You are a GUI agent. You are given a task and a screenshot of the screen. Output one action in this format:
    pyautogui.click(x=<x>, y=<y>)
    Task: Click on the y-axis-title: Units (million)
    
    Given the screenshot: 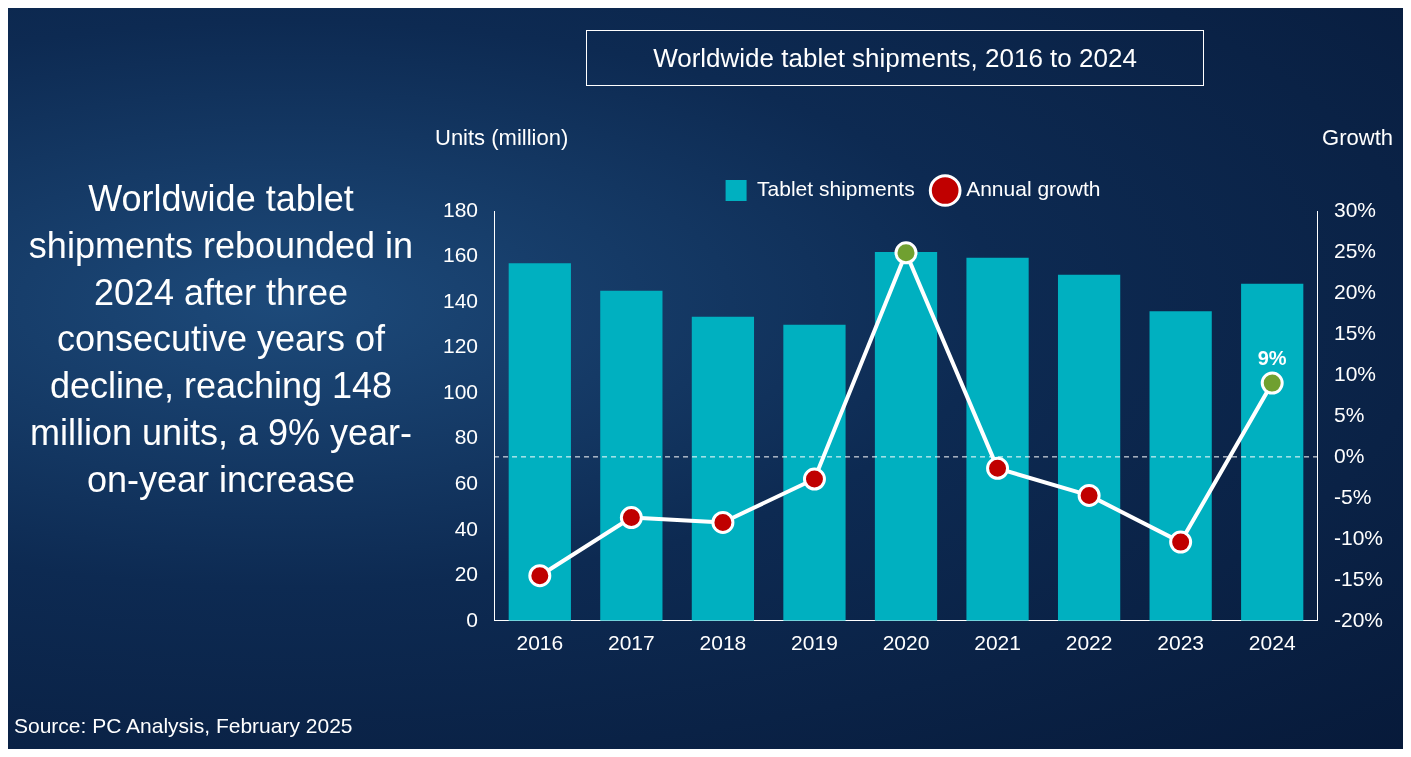 What is the action you would take?
    pyautogui.click(x=502, y=138)
    